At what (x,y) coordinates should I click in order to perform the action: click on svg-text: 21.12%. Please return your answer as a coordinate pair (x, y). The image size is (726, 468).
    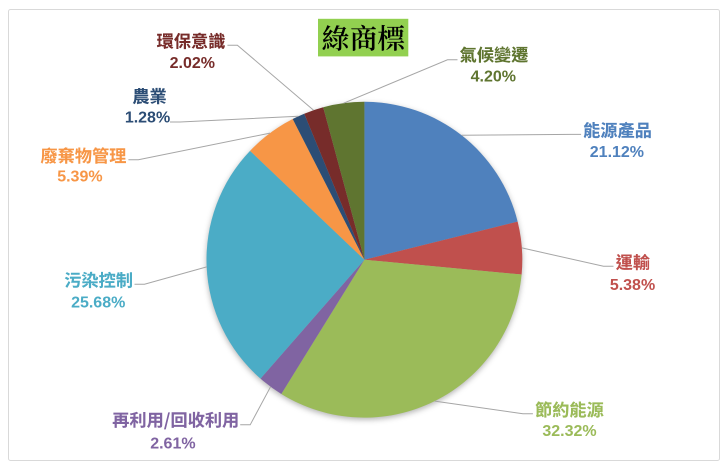
    Looking at the image, I should click on (617, 152).